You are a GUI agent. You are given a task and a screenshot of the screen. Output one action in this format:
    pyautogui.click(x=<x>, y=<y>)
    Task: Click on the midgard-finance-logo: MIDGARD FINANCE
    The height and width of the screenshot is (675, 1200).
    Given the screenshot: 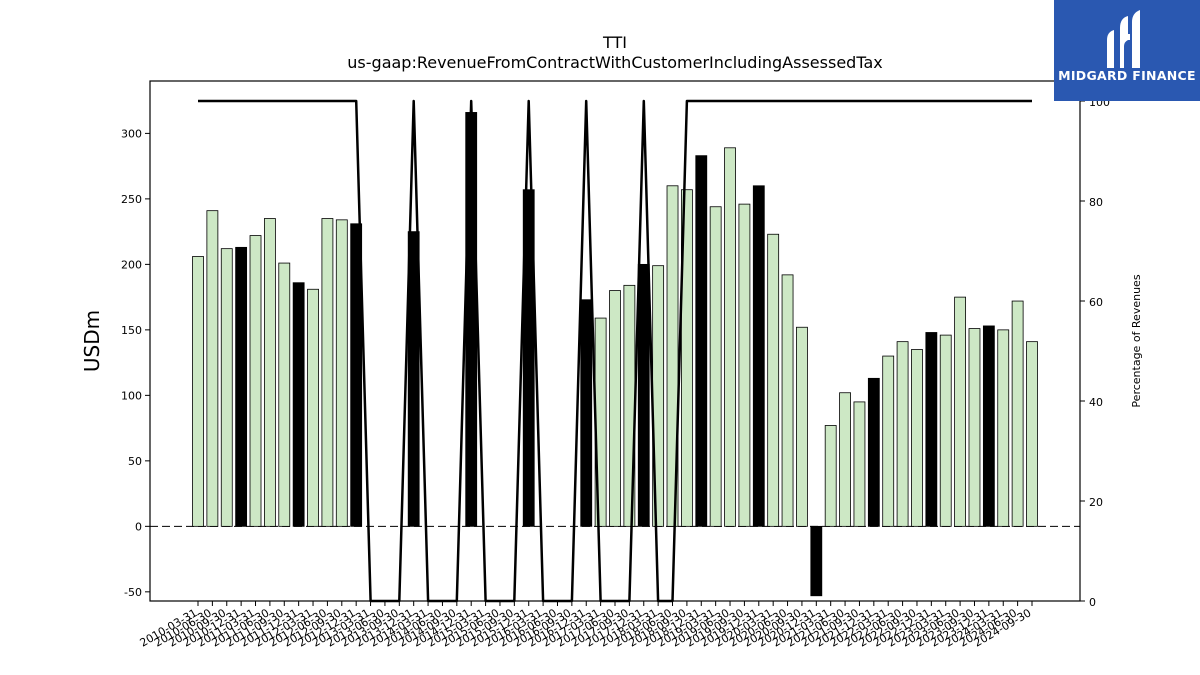 What is the action you would take?
    pyautogui.click(x=1127, y=50)
    